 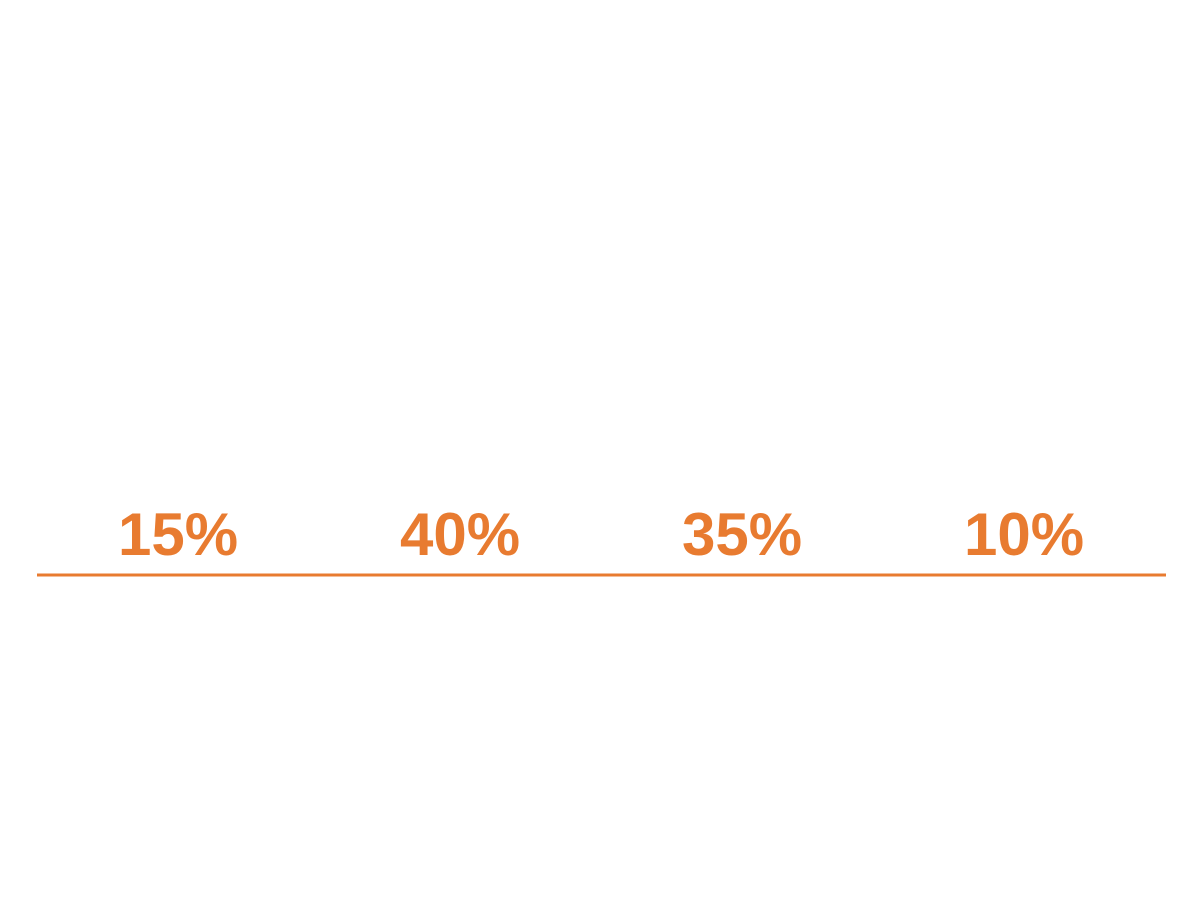 I want to click on value-label-1: 15%, so click(x=178, y=534).